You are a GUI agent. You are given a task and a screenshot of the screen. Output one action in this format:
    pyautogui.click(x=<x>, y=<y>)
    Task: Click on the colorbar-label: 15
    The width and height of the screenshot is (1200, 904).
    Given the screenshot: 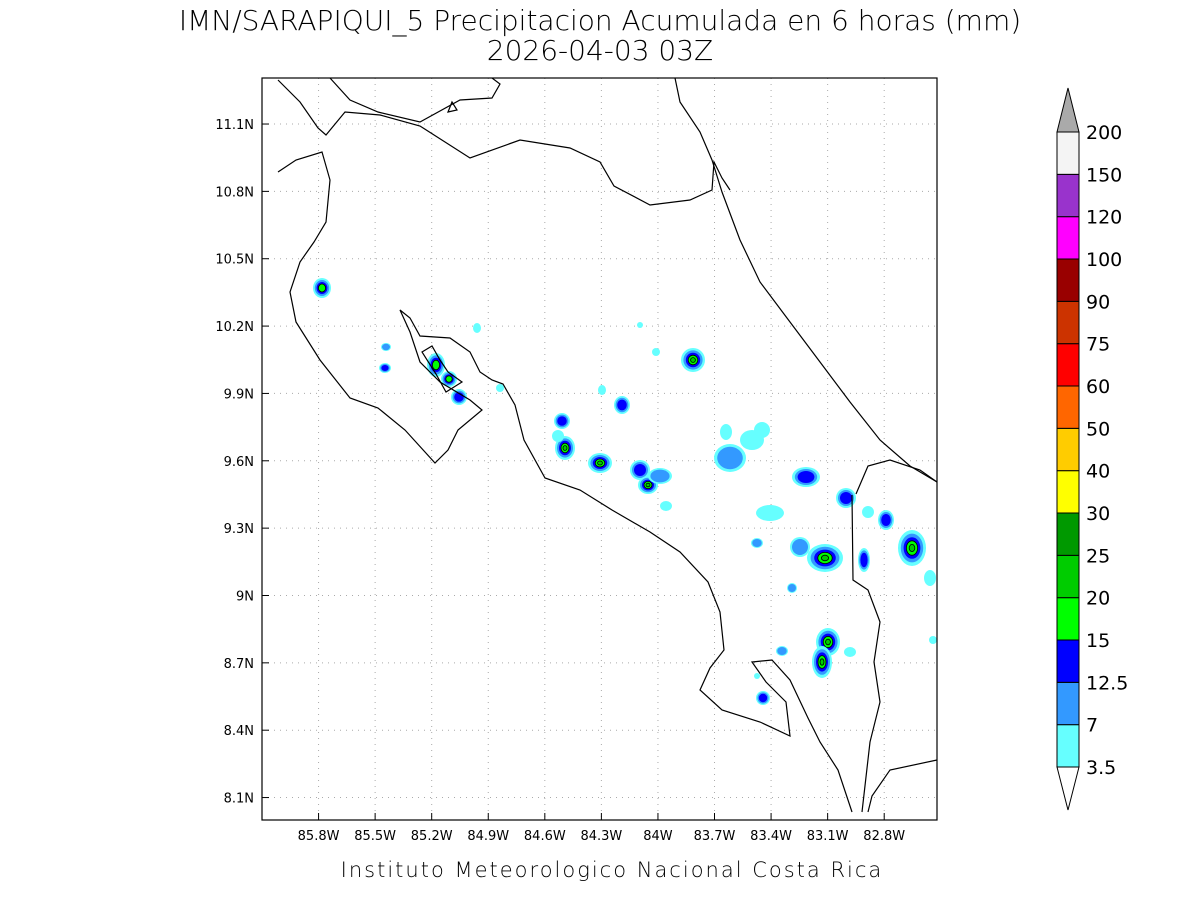 What is the action you would take?
    pyautogui.click(x=1098, y=641)
    